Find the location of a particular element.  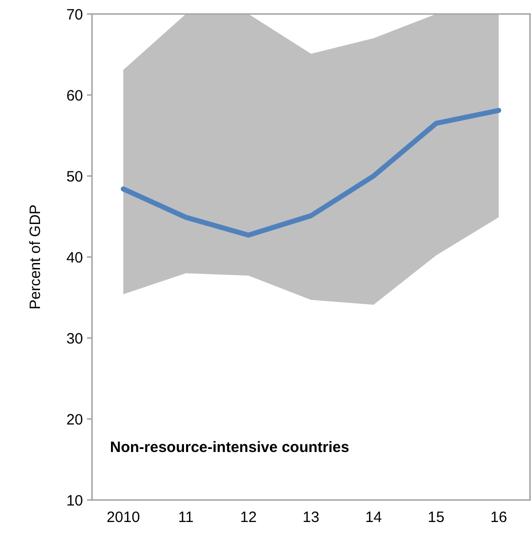

y-tick-label: 30 is located at coordinates (74, 339).